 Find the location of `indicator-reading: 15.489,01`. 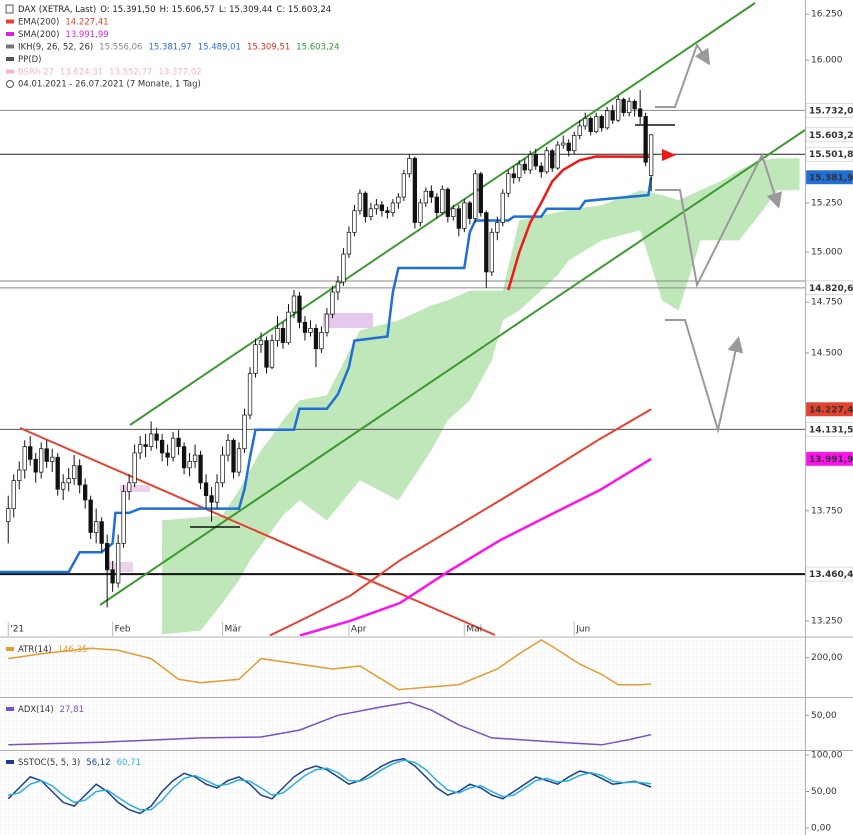

indicator-reading: 15.489,01 is located at coordinates (219, 47).